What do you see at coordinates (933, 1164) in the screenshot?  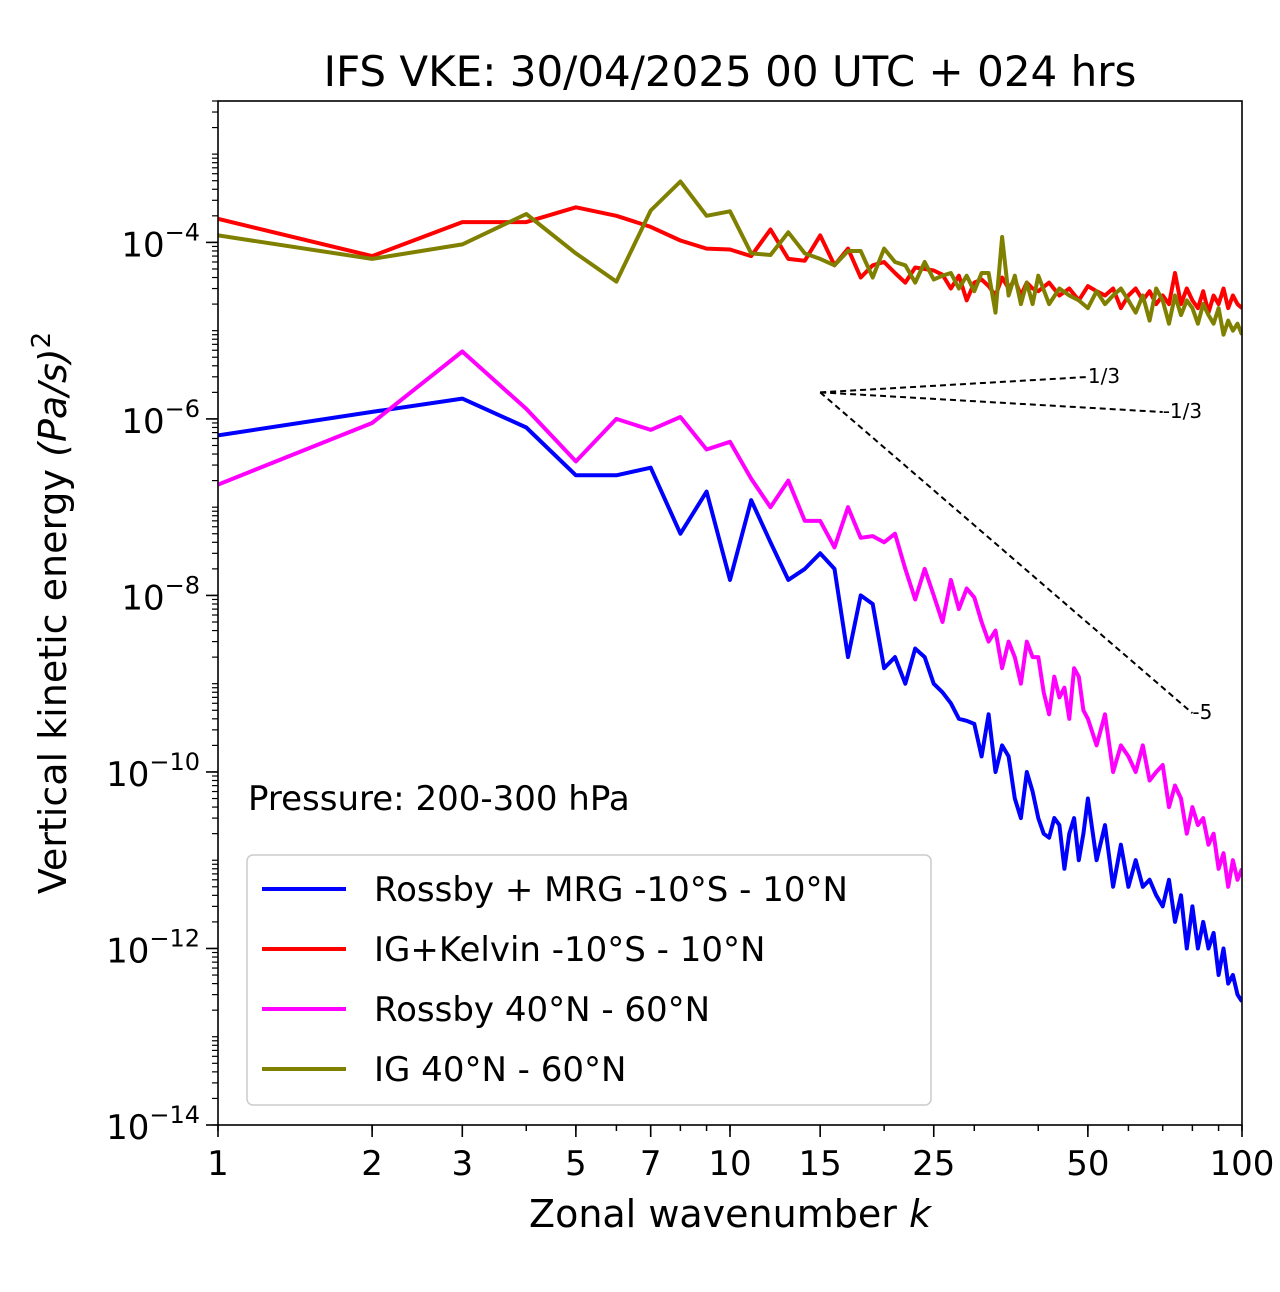 I see `x-tick-label: 25` at bounding box center [933, 1164].